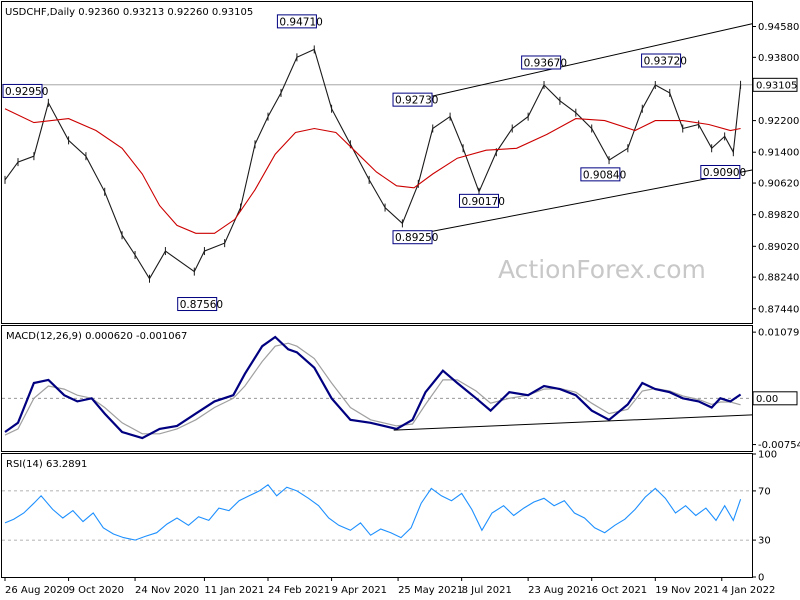 This screenshot has width=800, height=600. What do you see at coordinates (764, 541) in the screenshot?
I see `rsi-y-tick-label: 30` at bounding box center [764, 541].